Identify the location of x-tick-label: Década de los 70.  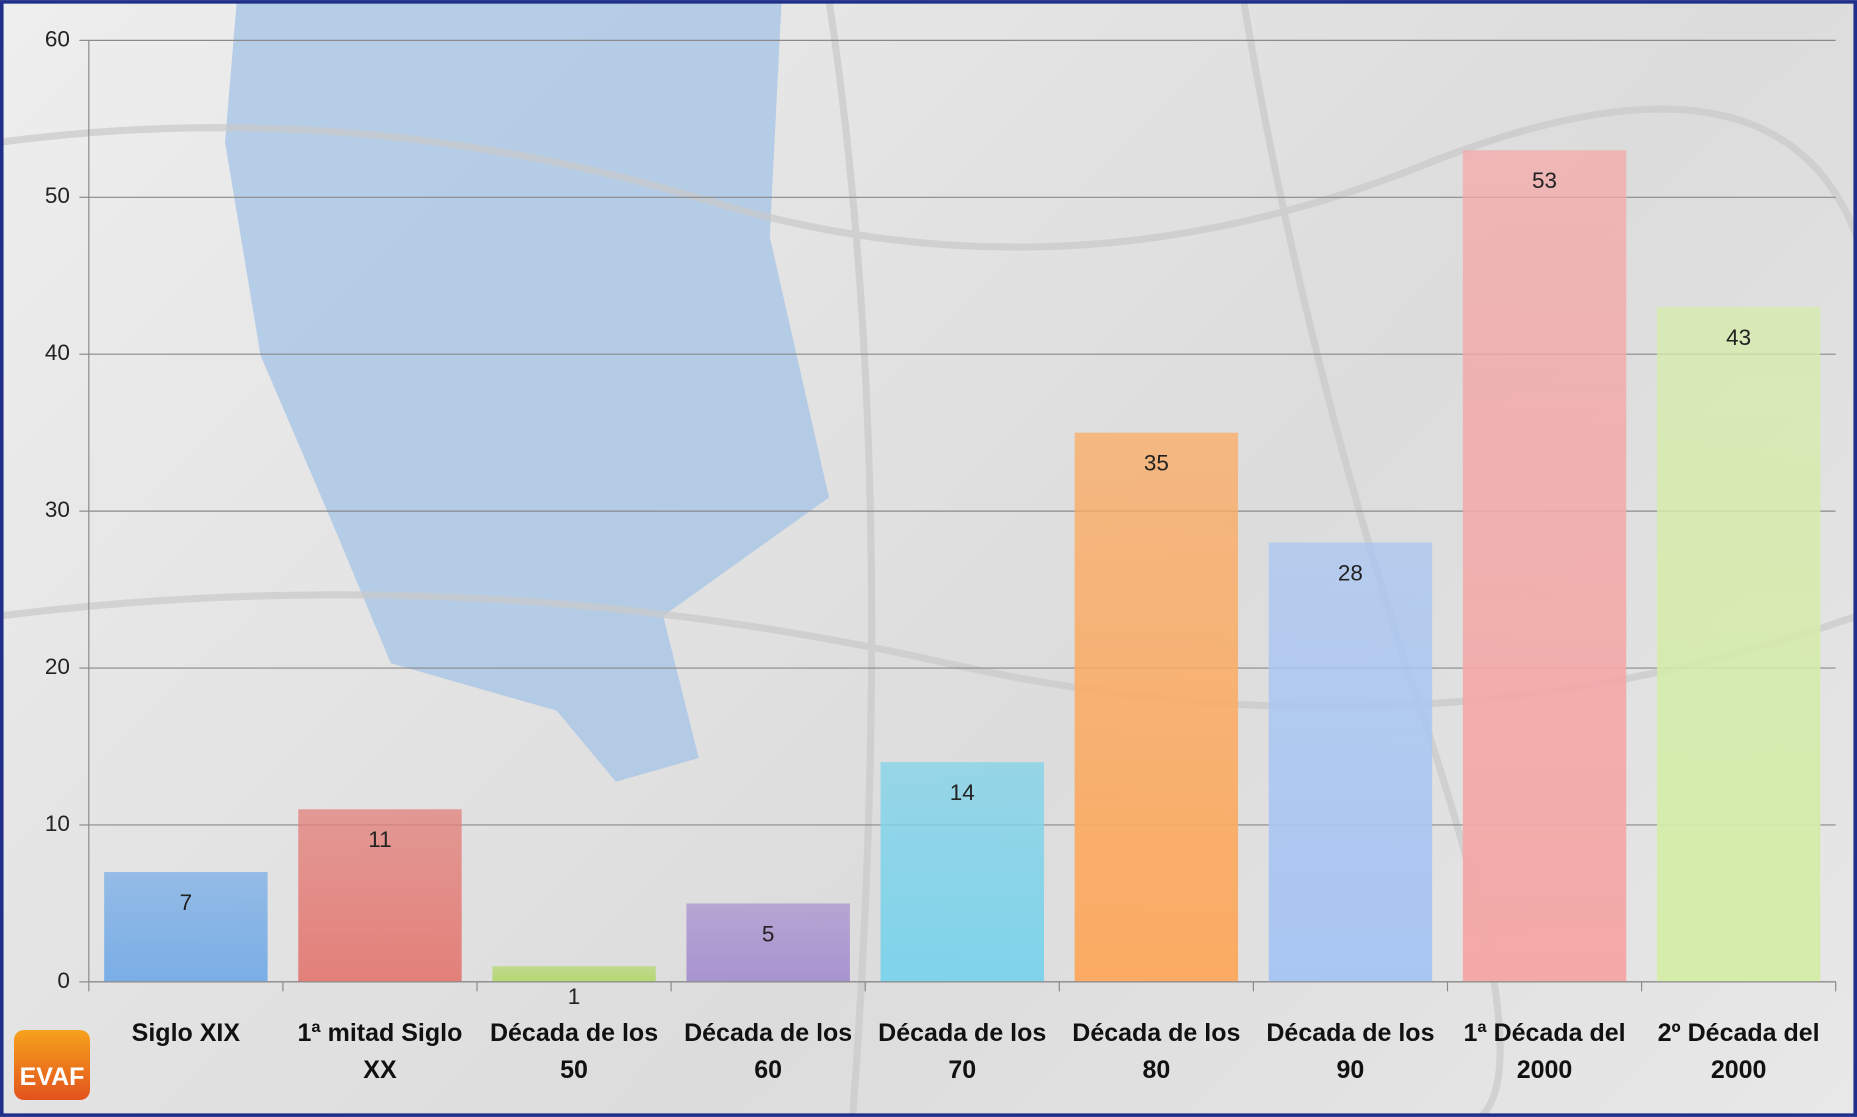
(962, 1051).